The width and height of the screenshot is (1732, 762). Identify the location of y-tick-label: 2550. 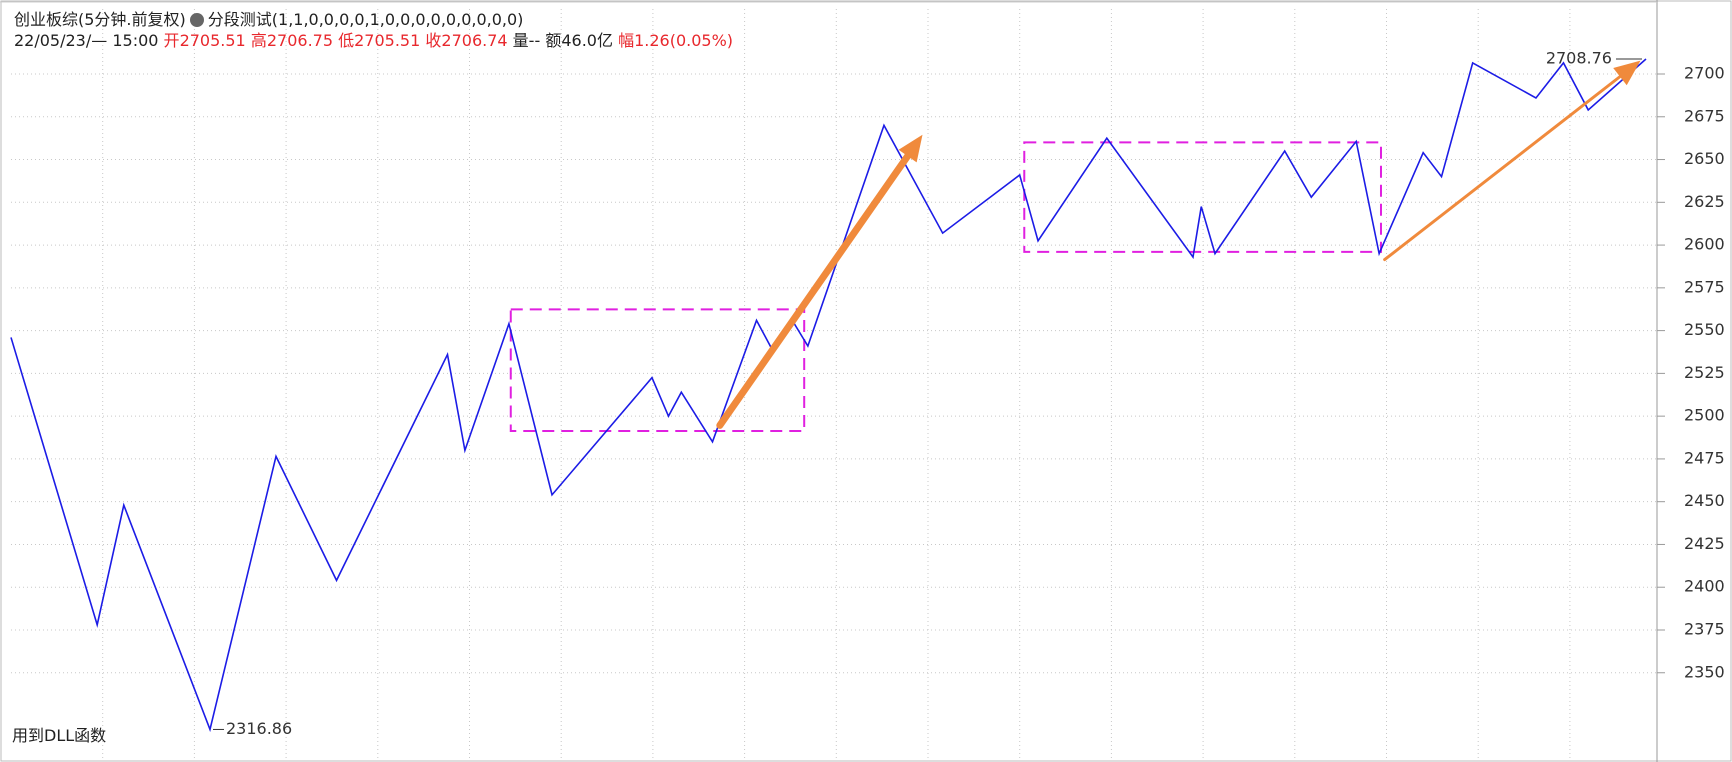
(1704, 329).